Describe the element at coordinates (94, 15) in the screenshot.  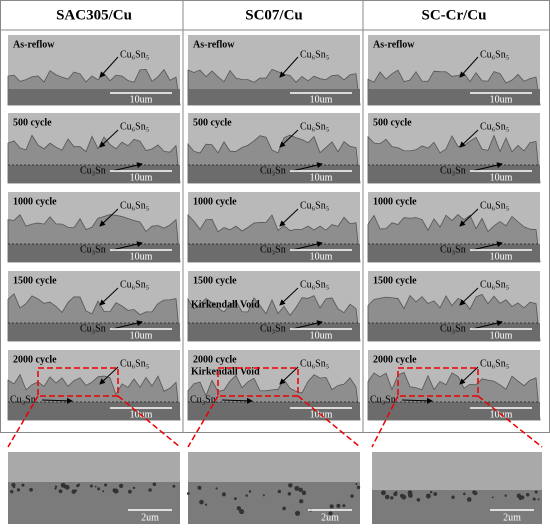
I see `column-header: SAC305/Cu` at that location.